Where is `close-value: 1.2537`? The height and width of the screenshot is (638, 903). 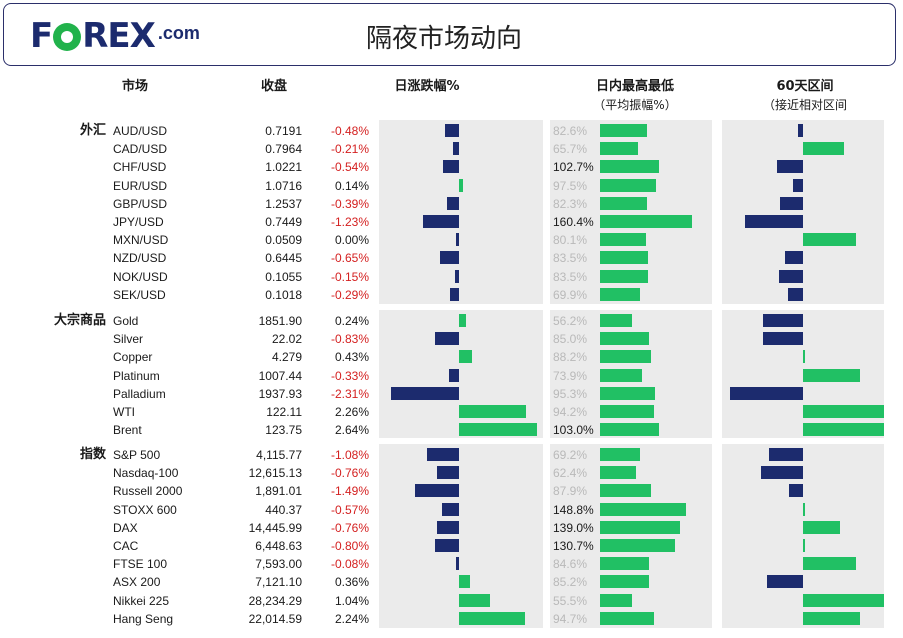 close-value: 1.2537 is located at coordinates (283, 203).